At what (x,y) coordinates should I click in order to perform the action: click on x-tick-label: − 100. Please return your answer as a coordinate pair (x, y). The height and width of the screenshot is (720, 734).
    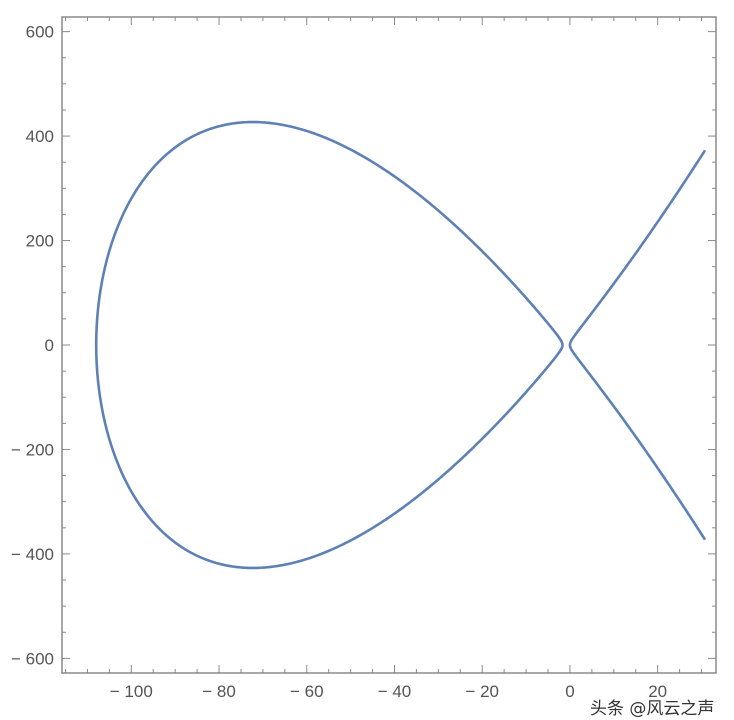
    Looking at the image, I should click on (131, 691).